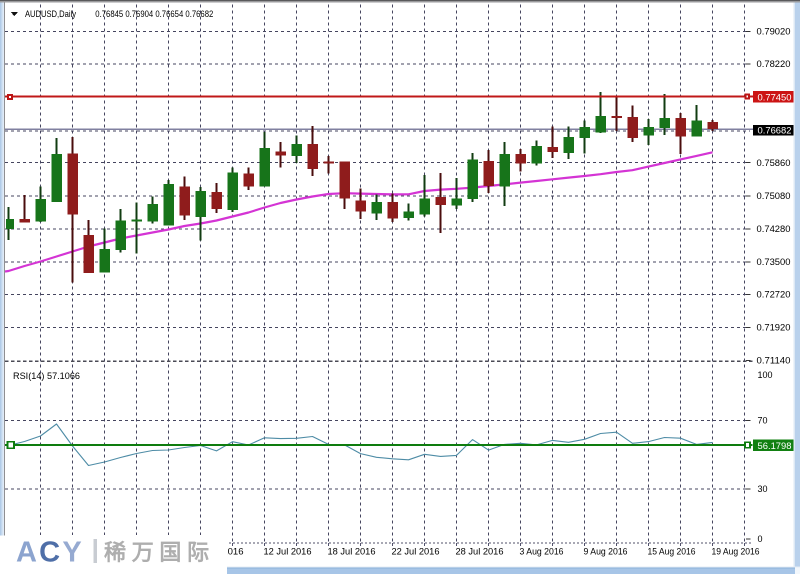  Describe the element at coordinates (50, 553) in the screenshot. I see `svg-text: ACY` at that location.